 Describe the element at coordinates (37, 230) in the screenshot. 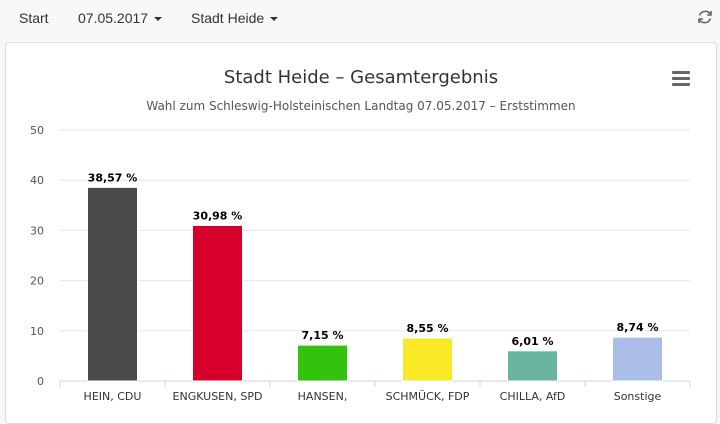

I see `y-tick-label: 30` at that location.